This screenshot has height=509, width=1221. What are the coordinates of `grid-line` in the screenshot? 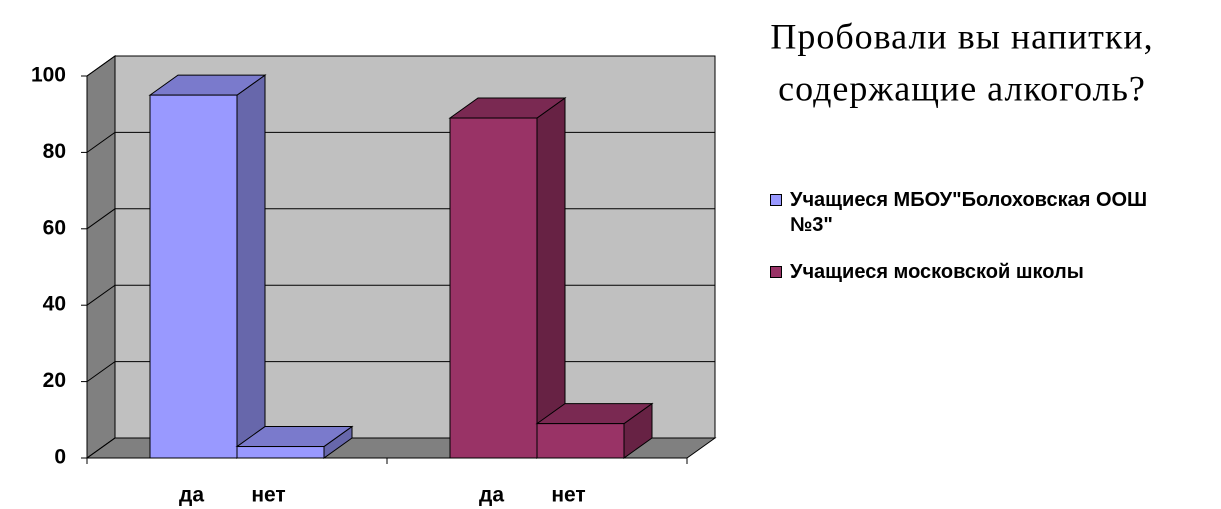 It's located at (400, 66).